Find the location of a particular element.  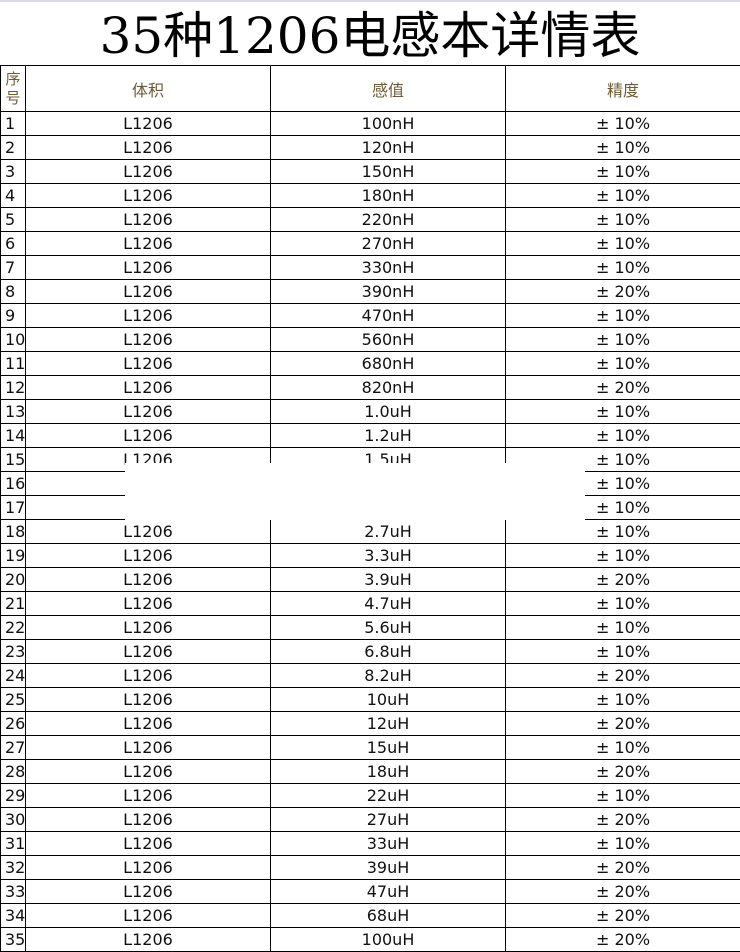

table-row: 33 L1206 47uH ± 20% is located at coordinates (370, 891).